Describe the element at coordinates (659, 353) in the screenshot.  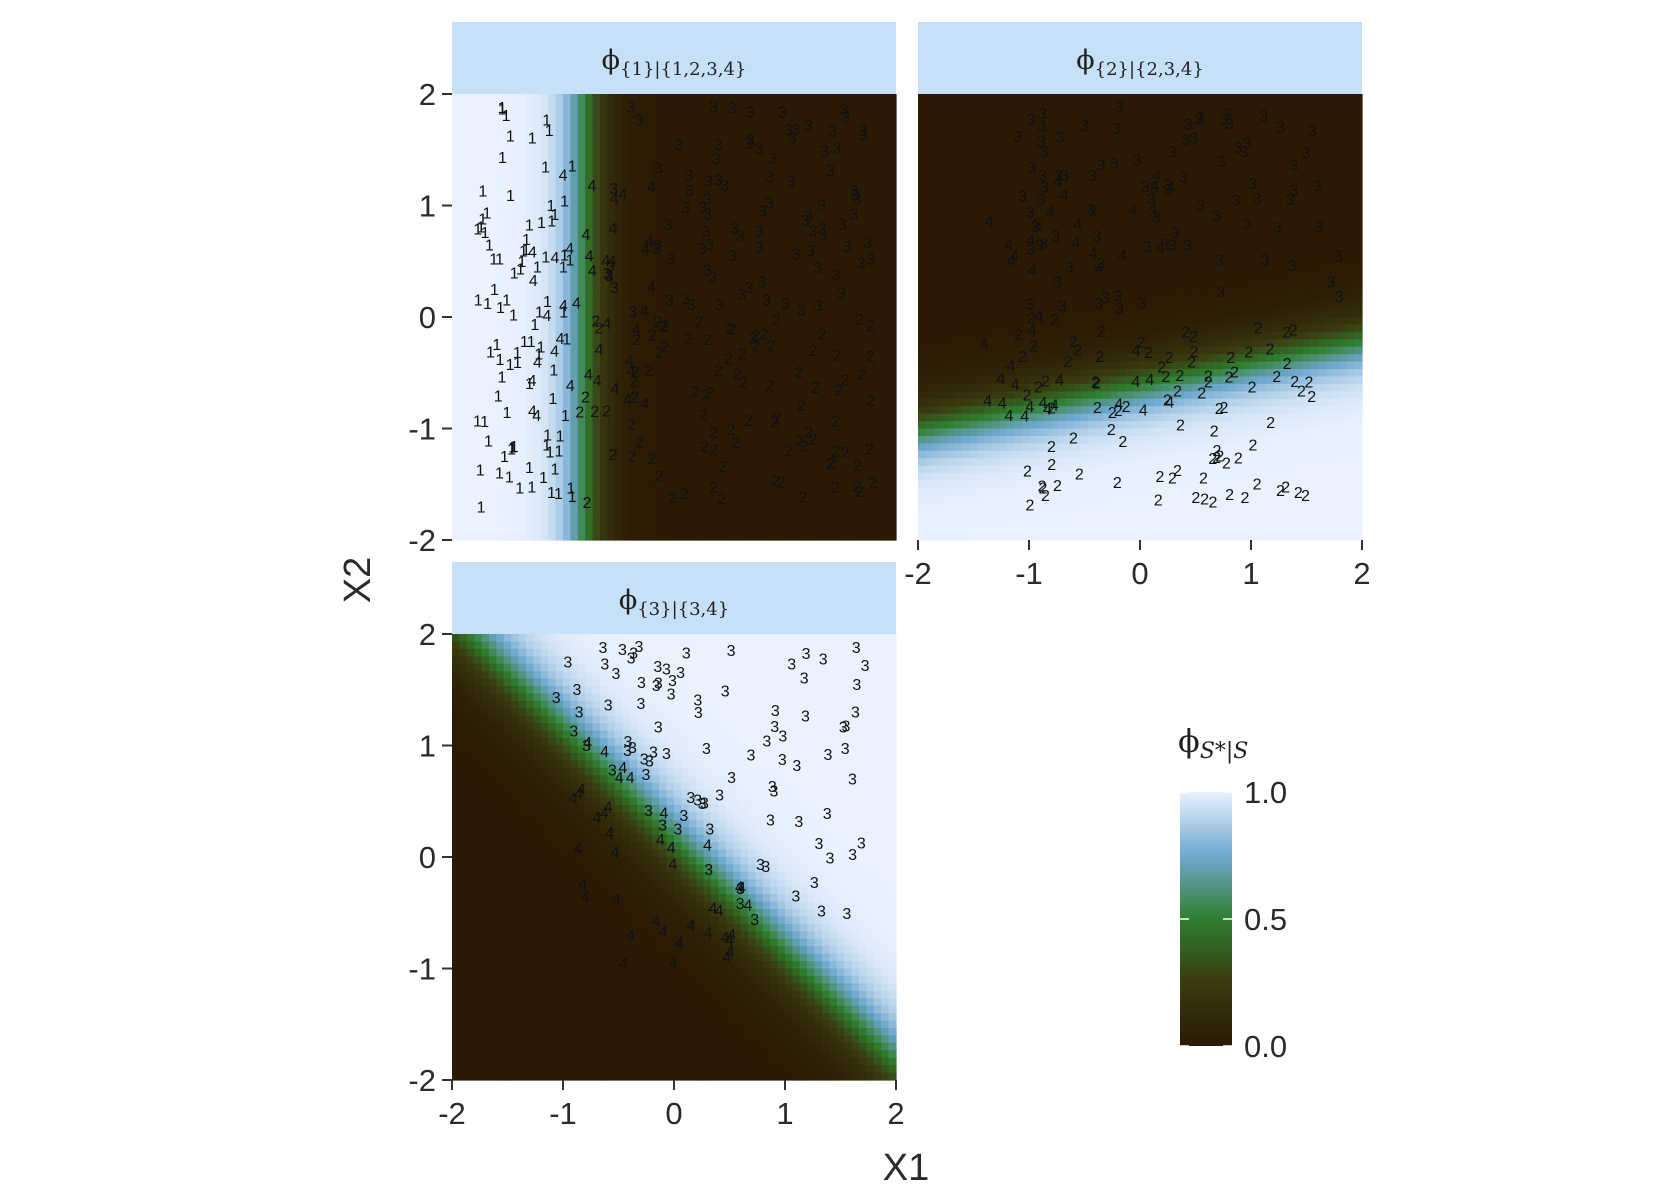
I see `point-label-2: 2` at that location.